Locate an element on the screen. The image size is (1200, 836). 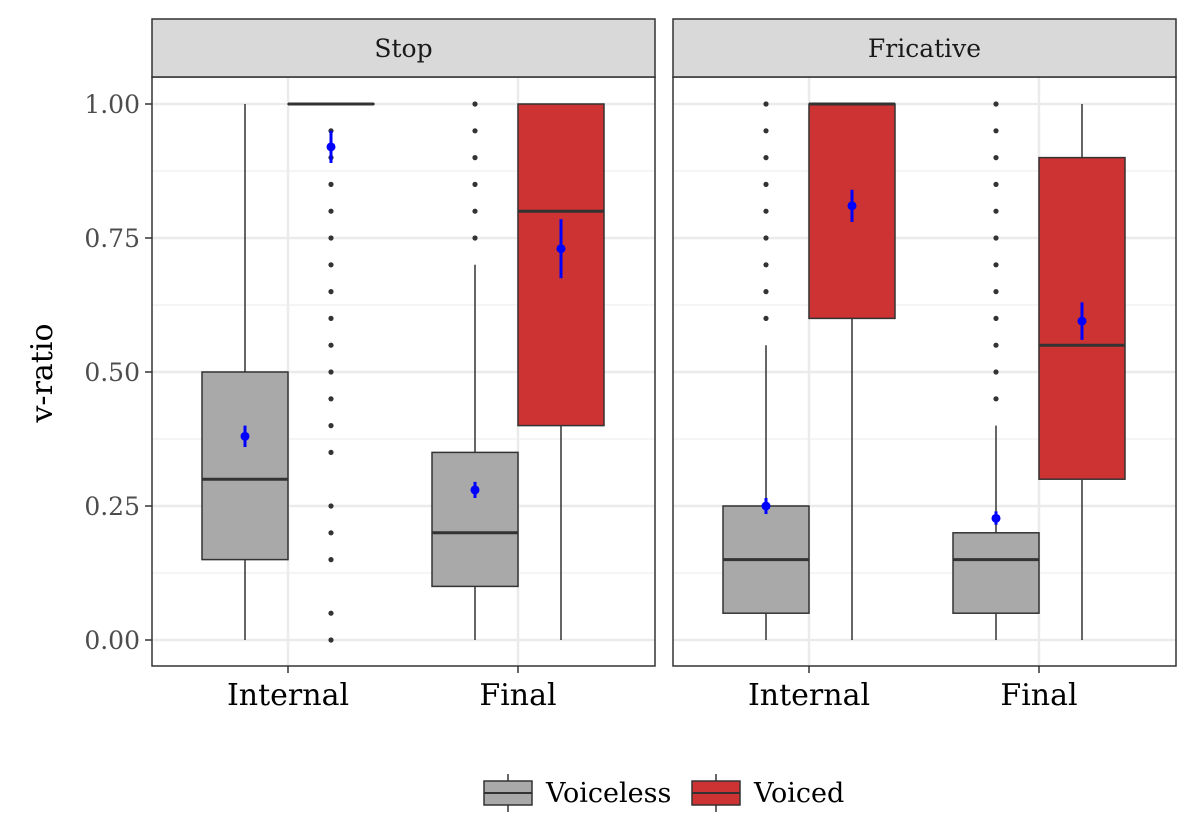
legend-label: Voiced is located at coordinates (798, 793).